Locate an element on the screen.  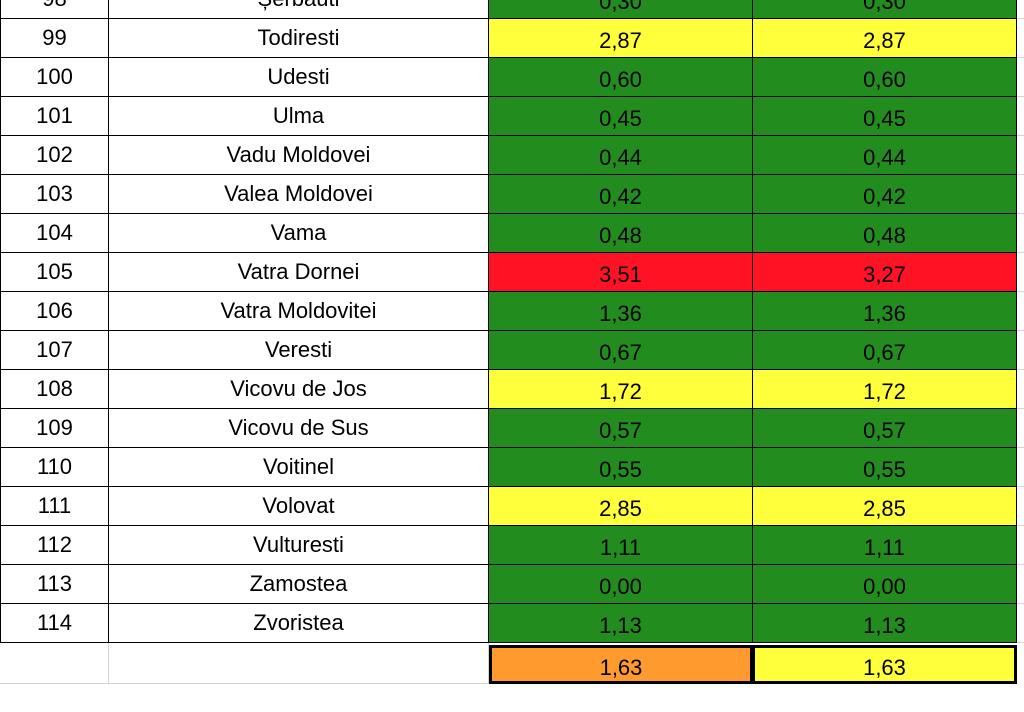
row-number-cell: 104 is located at coordinates (54, 233).